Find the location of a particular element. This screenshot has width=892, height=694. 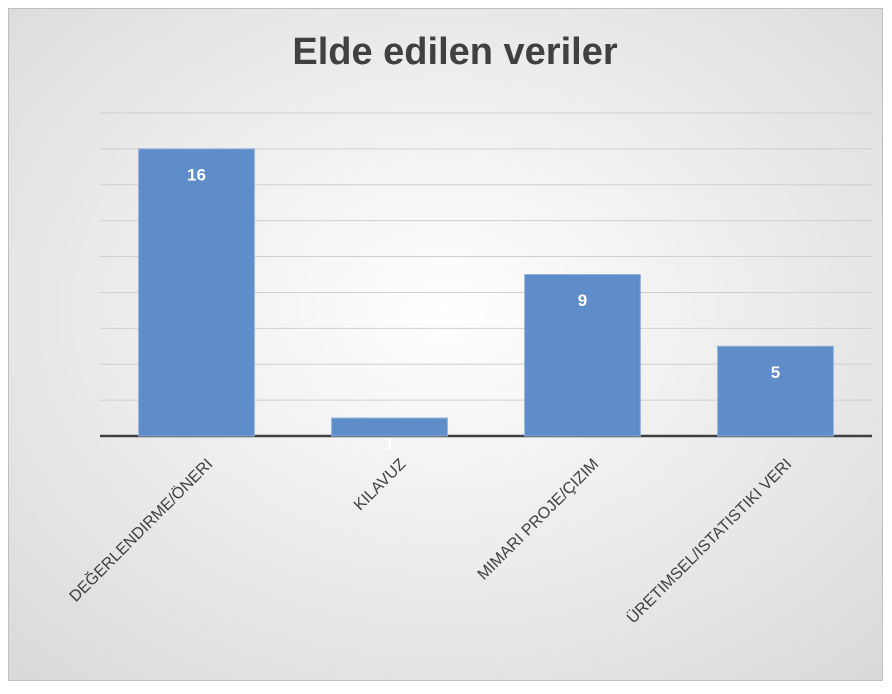

data-label: 9 is located at coordinates (582, 300).